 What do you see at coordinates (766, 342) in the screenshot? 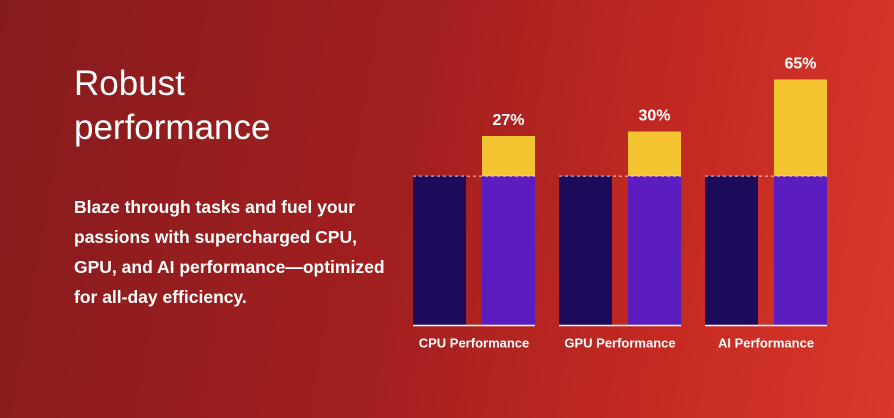
I see `category-label: AI Performance` at bounding box center [766, 342].